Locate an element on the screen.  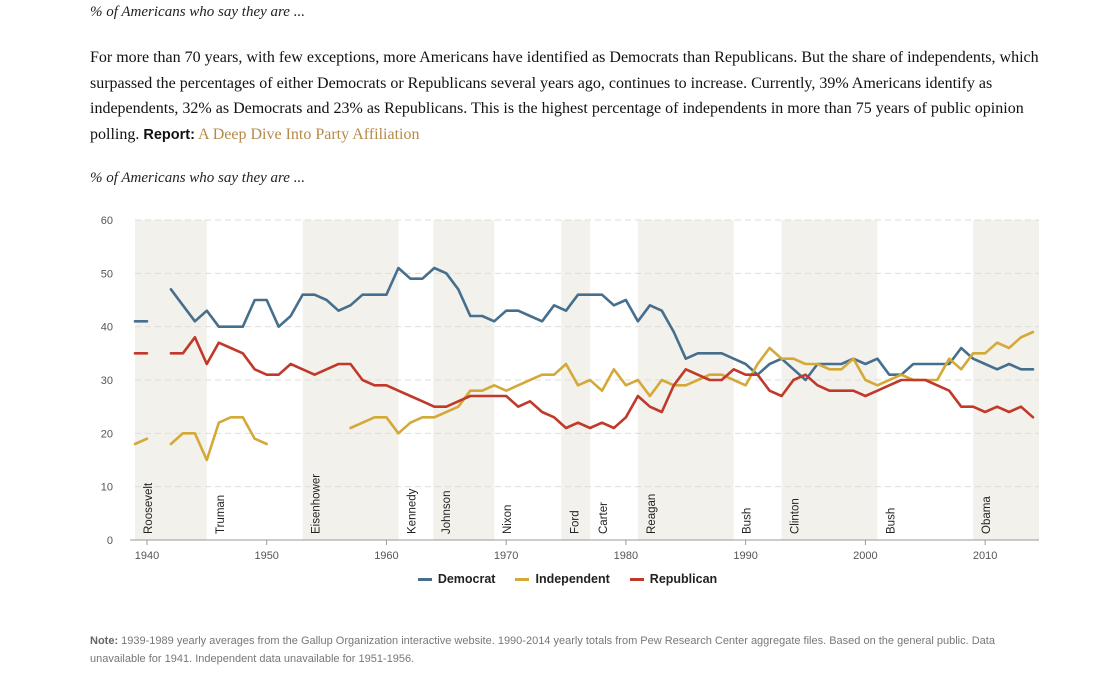
presidency-label: Carter is located at coordinates (604, 518).